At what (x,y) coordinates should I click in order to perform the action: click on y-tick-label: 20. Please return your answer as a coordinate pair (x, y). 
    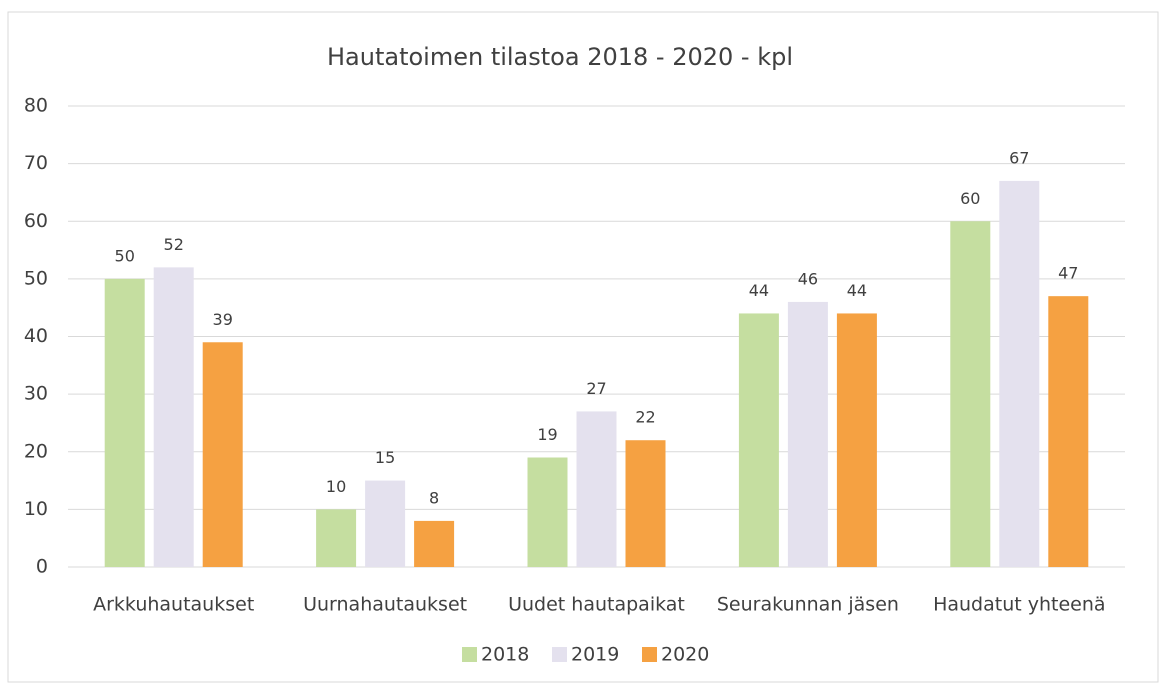
    Looking at the image, I should click on (36, 451).